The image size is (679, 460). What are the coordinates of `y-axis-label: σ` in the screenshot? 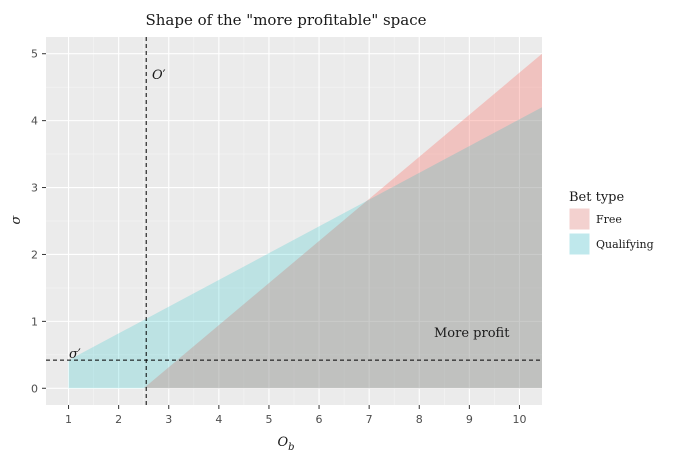 It's located at (16, 219).